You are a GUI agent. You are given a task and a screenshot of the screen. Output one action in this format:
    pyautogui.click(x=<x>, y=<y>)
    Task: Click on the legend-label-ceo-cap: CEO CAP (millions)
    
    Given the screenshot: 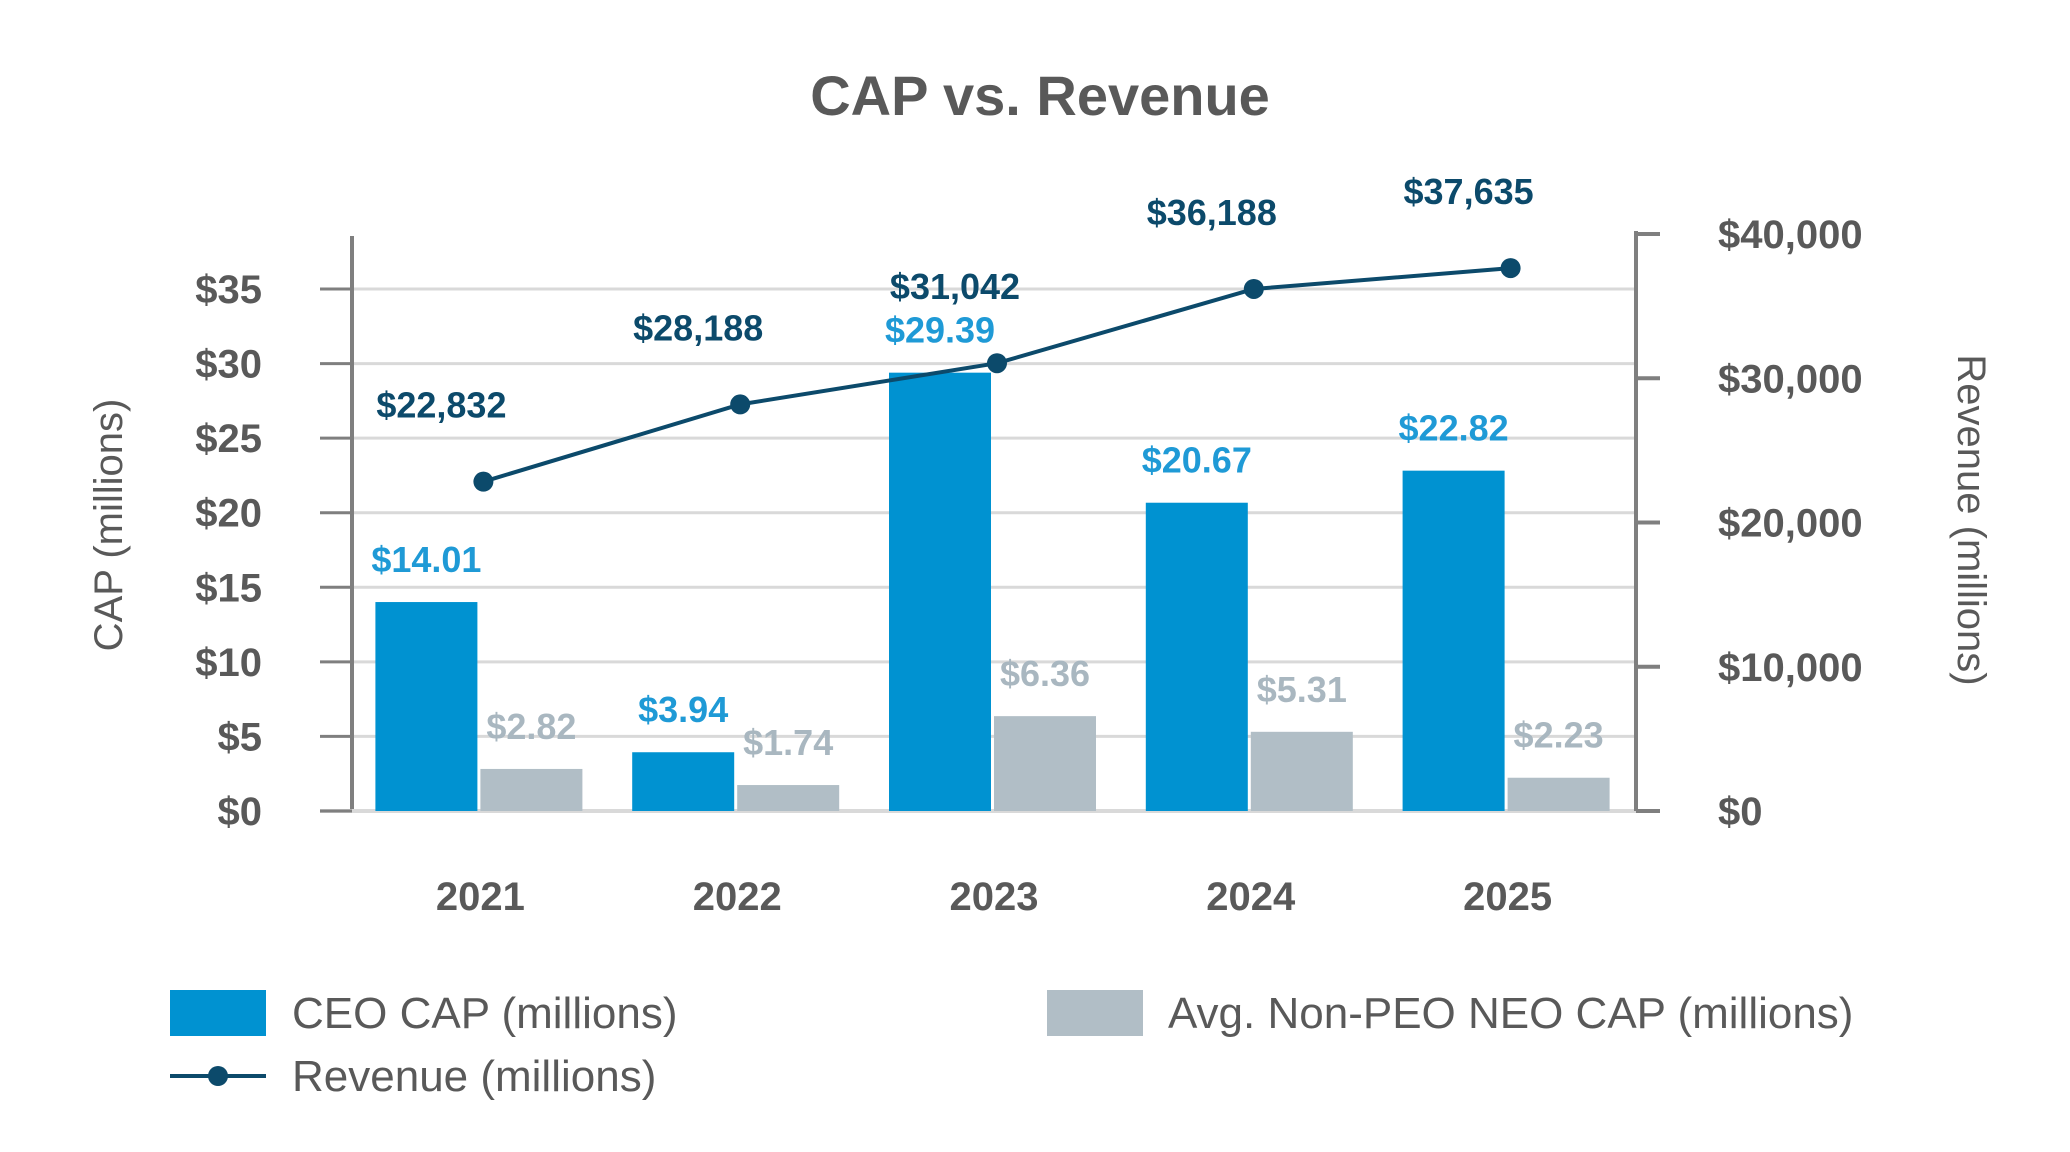 What is the action you would take?
    pyautogui.click(x=484, y=1013)
    